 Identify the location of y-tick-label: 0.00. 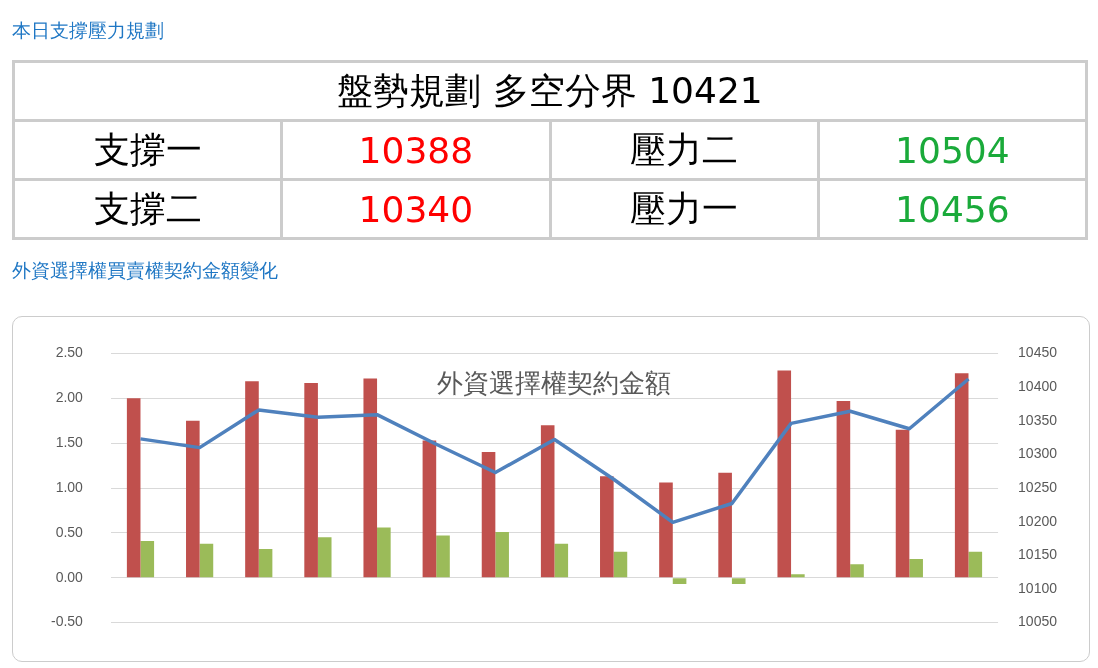
(69, 576).